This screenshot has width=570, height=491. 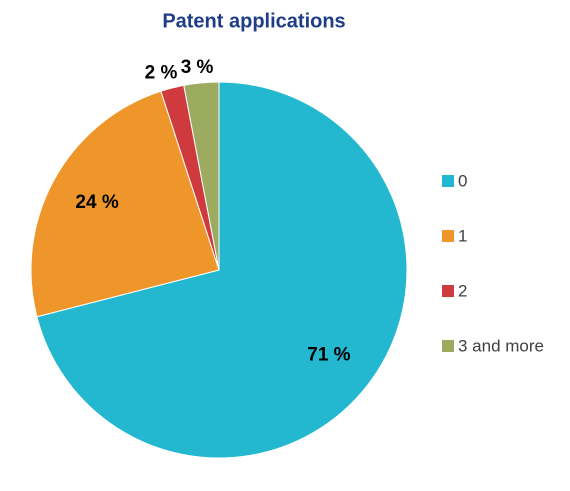 I want to click on legend-label: 2, so click(x=462, y=290).